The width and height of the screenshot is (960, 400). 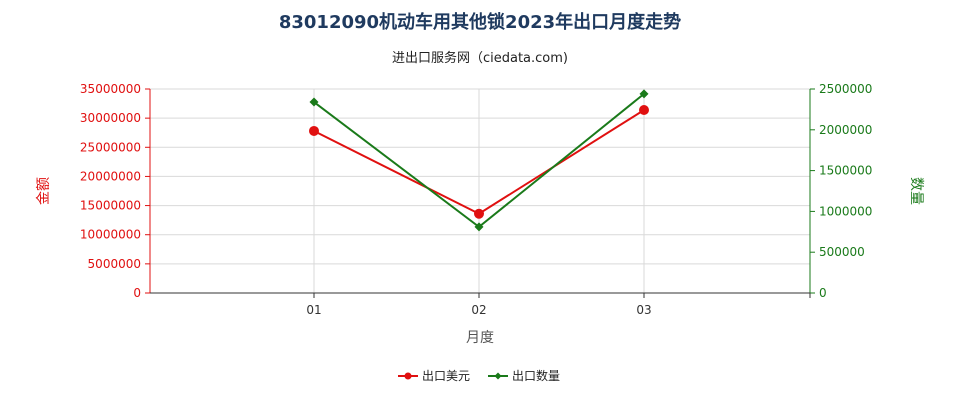 I want to click on x-tick-label: 02, so click(x=478, y=310).